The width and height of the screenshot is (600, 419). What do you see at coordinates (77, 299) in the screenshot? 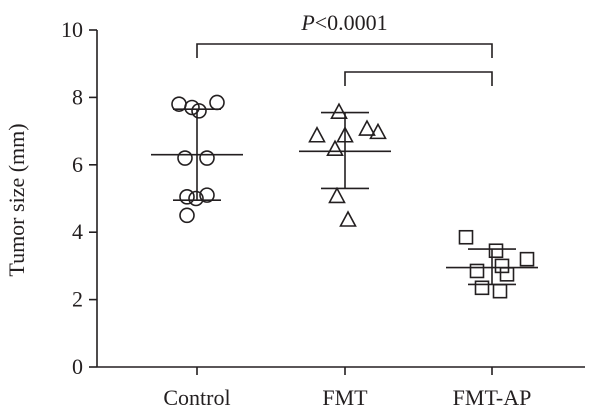
I see `y-tick-label: 2` at bounding box center [77, 299].